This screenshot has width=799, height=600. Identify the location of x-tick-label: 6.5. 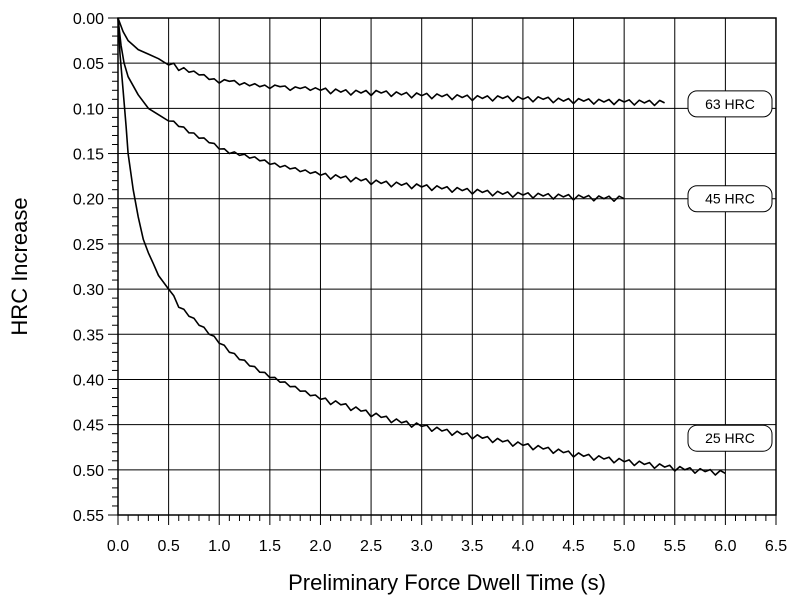
(776, 546).